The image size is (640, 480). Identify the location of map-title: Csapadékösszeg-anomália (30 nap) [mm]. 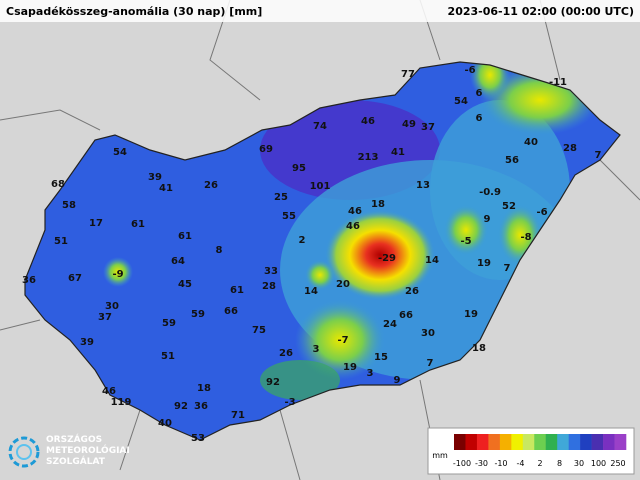
(134, 11).